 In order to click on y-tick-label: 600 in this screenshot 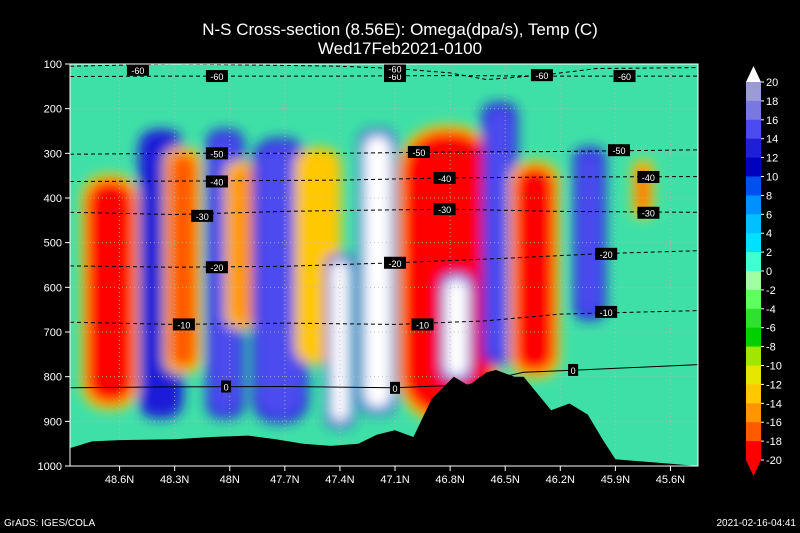, I will do `click(53, 288)`.